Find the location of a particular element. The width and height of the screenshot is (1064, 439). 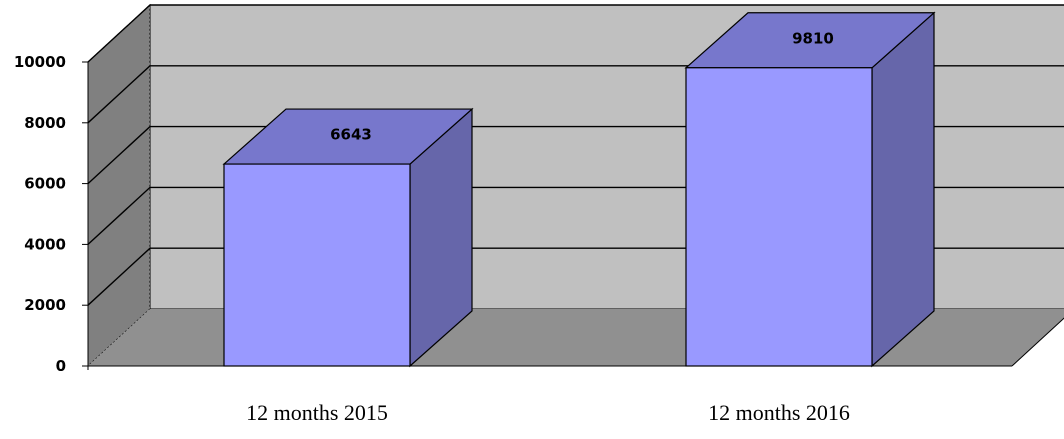

y-tick-label: 4000 is located at coordinates (45, 244).